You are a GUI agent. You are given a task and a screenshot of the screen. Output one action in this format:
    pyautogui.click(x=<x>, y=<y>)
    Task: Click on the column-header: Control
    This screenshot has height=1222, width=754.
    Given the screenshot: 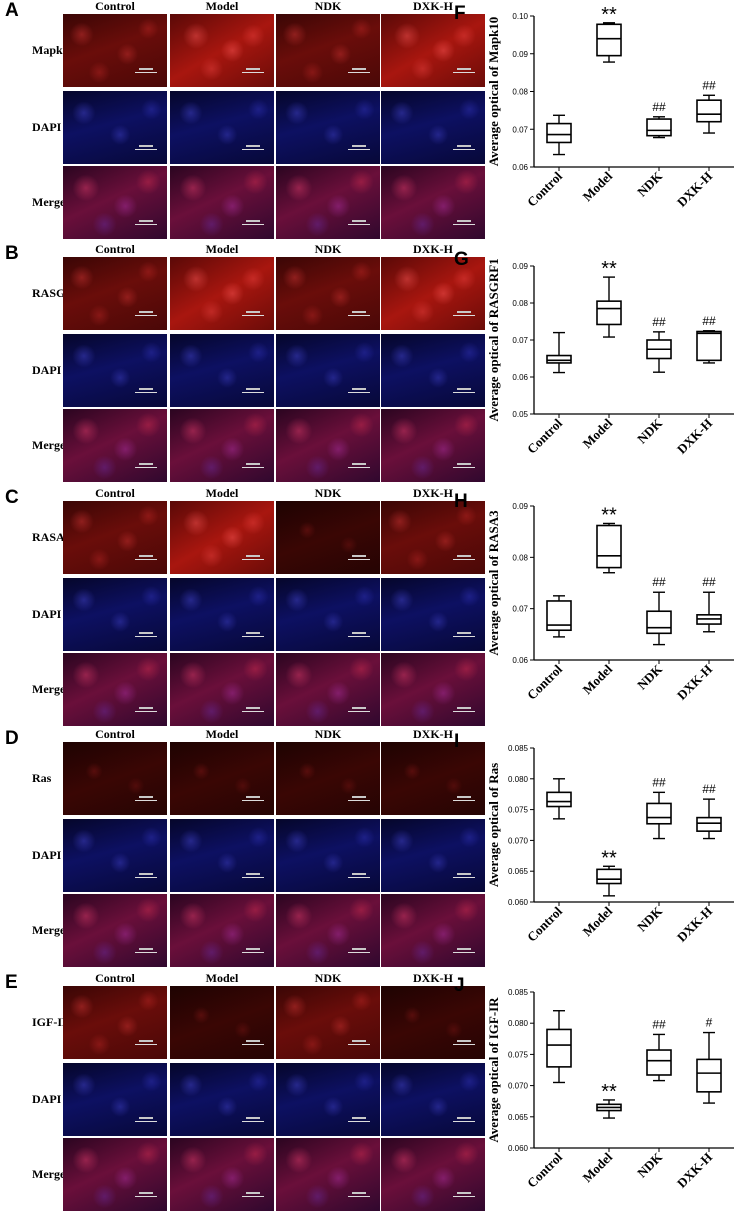 What is the action you would take?
    pyautogui.click(x=115, y=6)
    